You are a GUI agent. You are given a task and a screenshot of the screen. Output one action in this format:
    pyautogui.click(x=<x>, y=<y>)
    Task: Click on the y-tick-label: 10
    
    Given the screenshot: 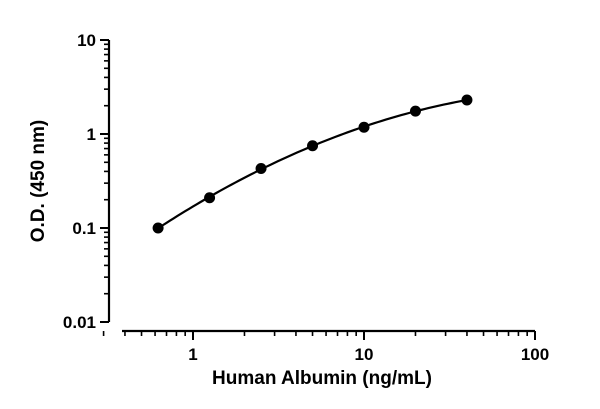 What is the action you would take?
    pyautogui.click(x=86, y=40)
    